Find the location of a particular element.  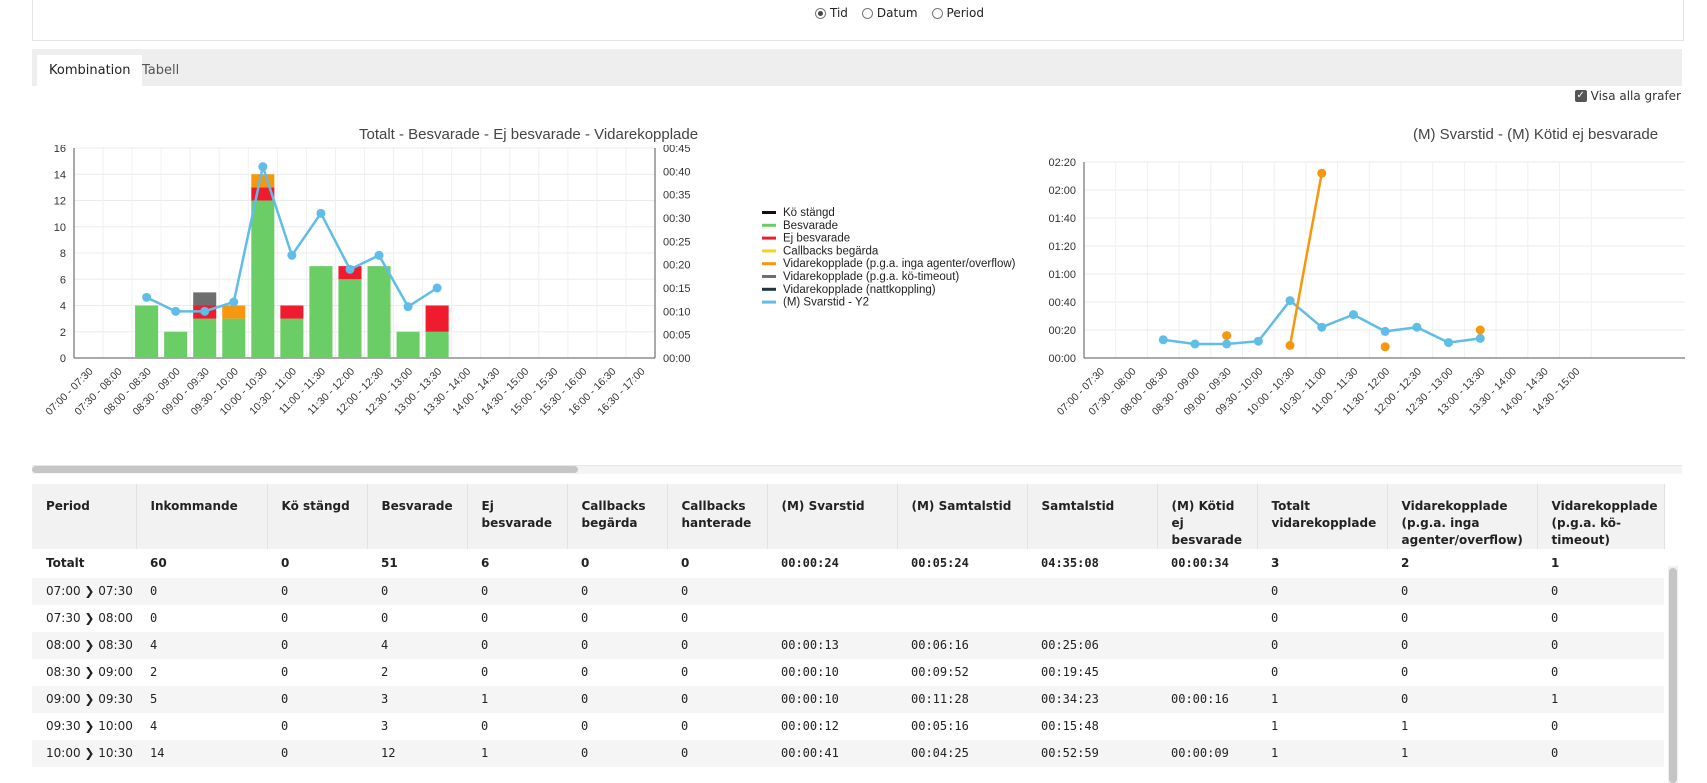

column-header: Ej besvarade is located at coordinates (517, 516).